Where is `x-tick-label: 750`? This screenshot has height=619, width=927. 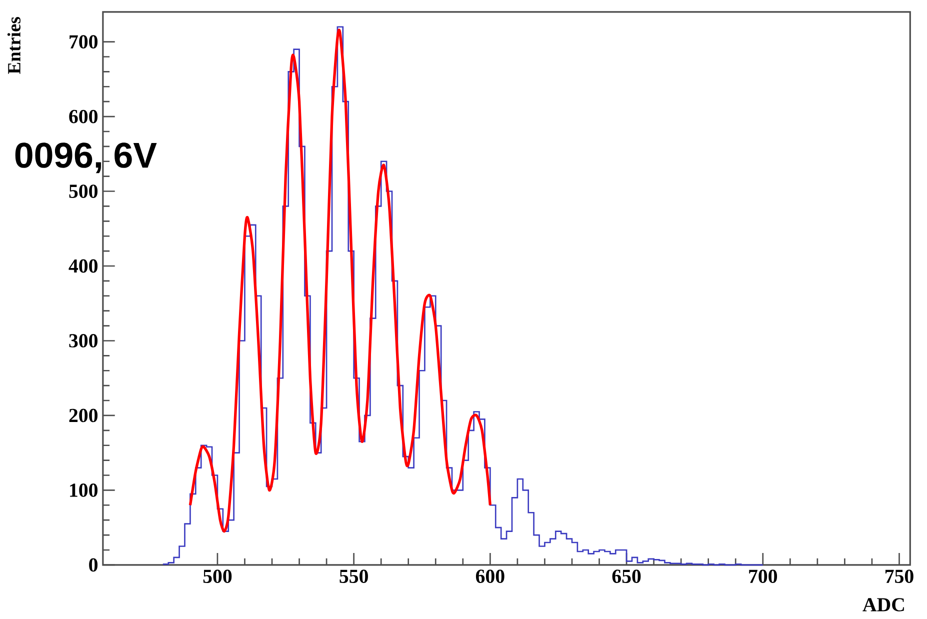
x-tick-label: 750 is located at coordinates (899, 577).